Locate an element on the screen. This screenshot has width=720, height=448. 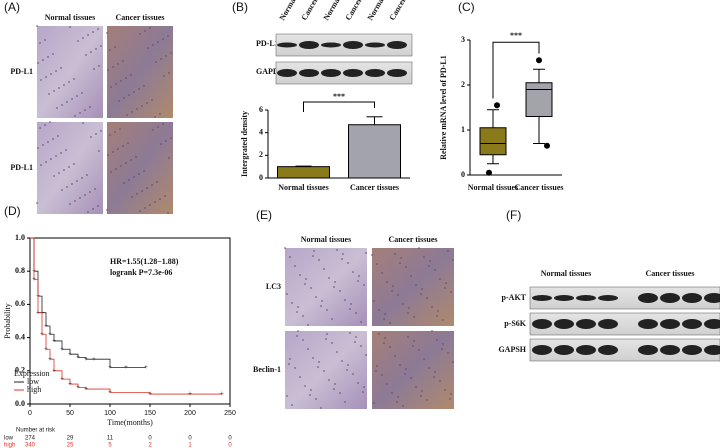
annotation: *** is located at coordinates (339, 96).